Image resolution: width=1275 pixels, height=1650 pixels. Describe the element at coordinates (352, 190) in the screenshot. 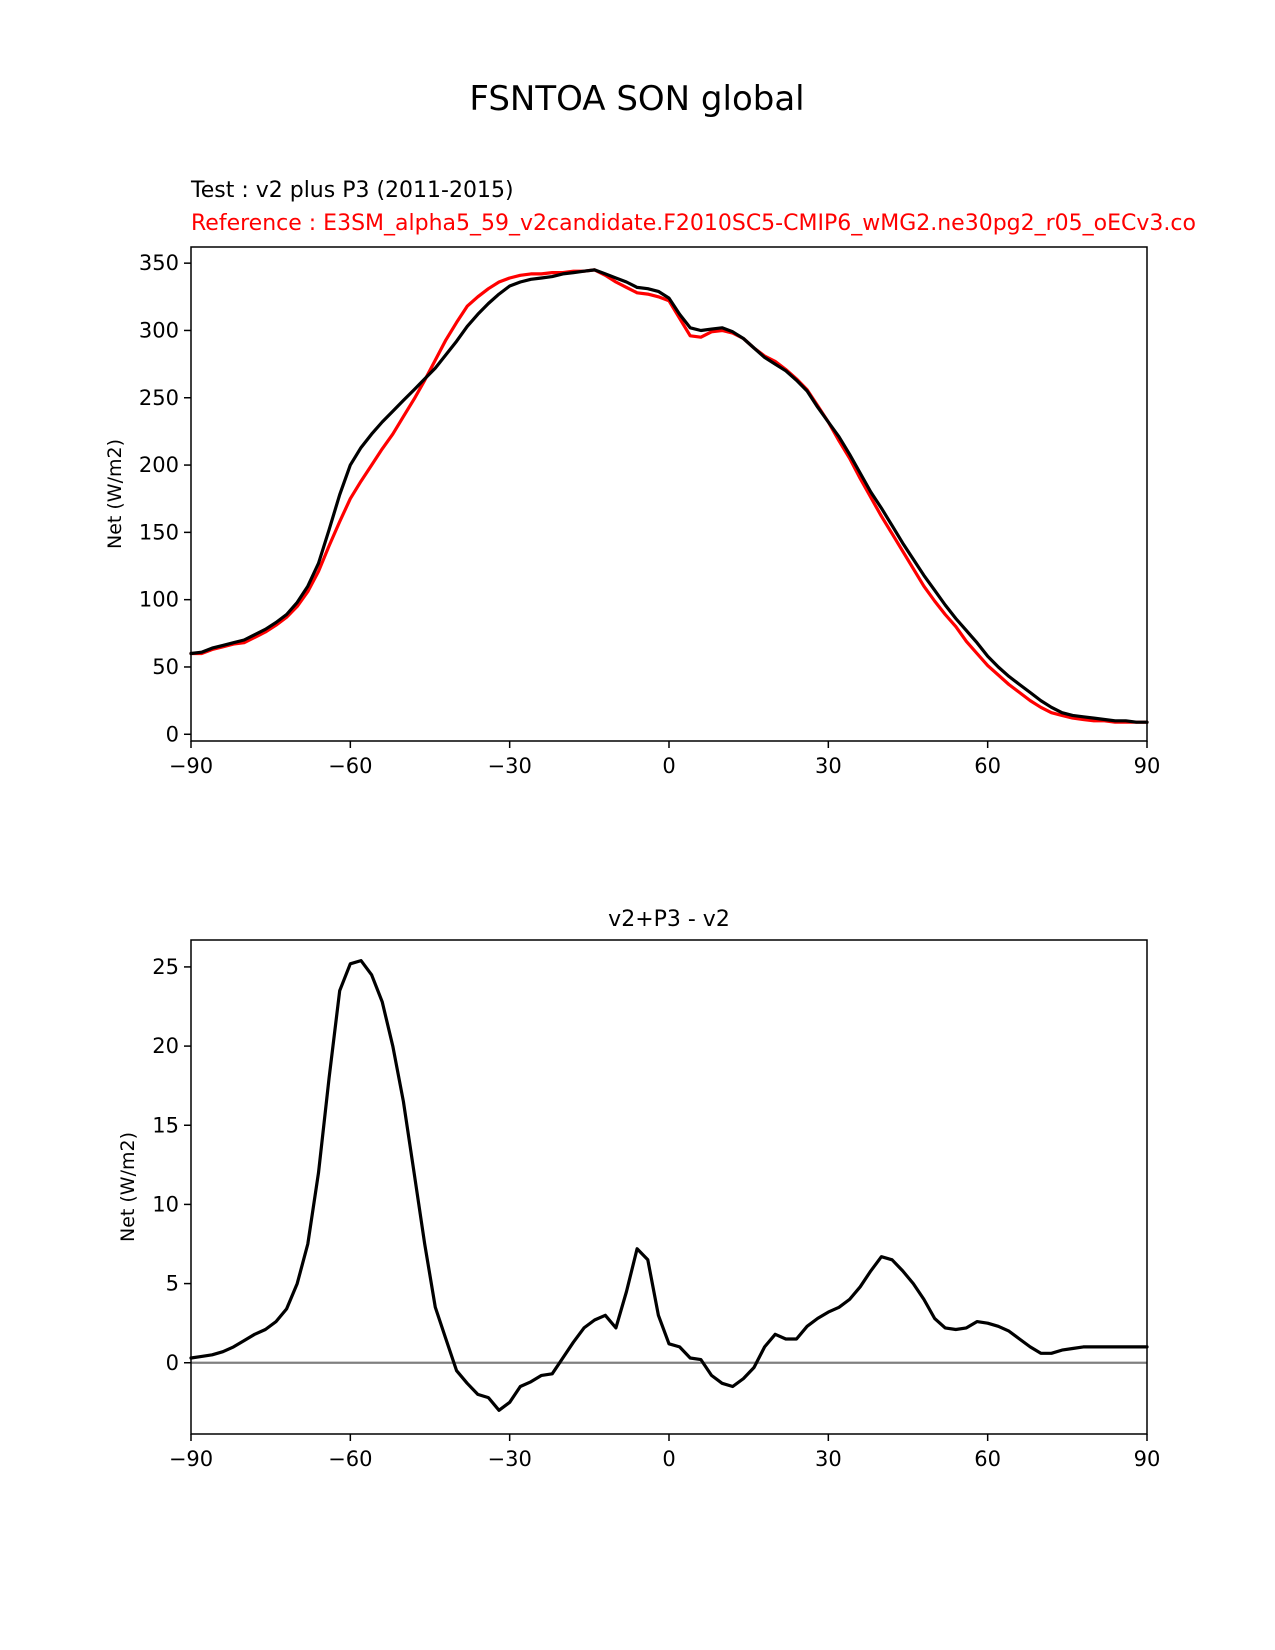

I see `test-label: Test : v2 plus P3 (2011-2015)` at that location.